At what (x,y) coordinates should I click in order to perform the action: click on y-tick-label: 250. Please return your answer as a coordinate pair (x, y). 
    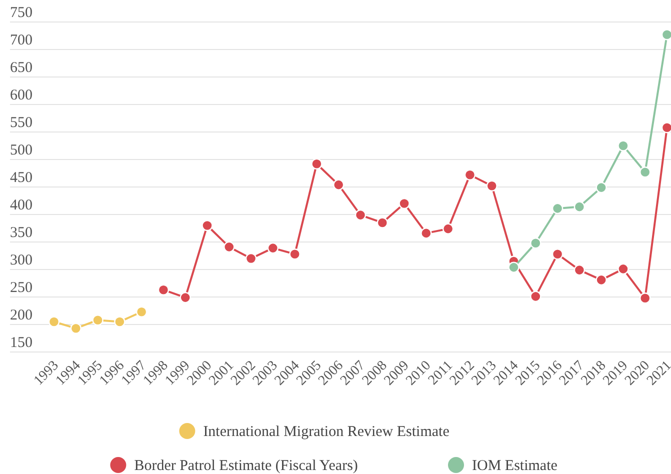
    Looking at the image, I should click on (21, 288).